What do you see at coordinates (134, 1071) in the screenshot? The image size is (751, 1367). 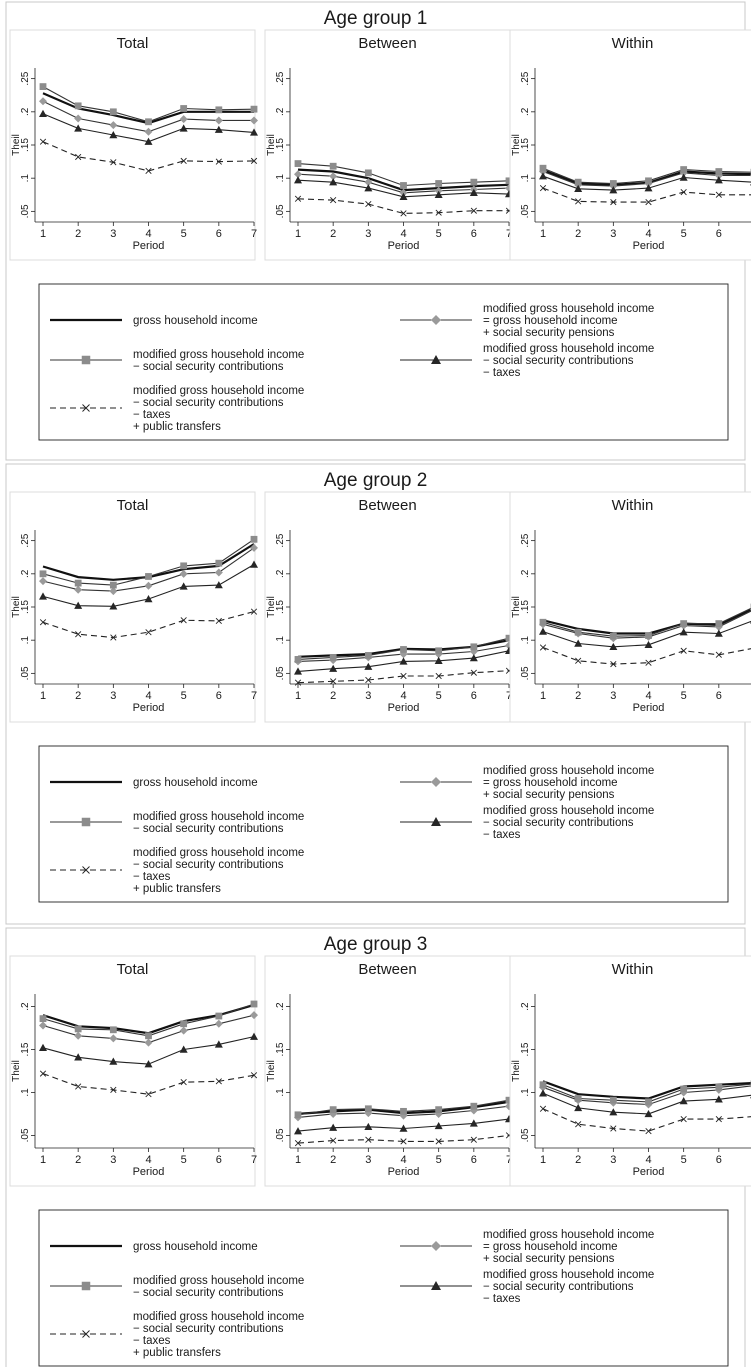 I see `panel-total: Total.05.1.15.2Theil1 2 3 4 5 6 7Period` at bounding box center [134, 1071].